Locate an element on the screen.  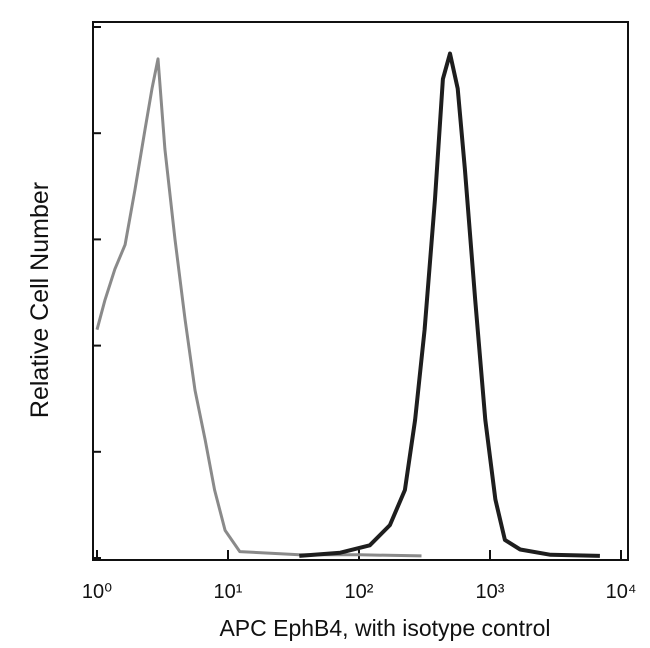
x-tick-label: 10³ is located at coordinates (490, 592).